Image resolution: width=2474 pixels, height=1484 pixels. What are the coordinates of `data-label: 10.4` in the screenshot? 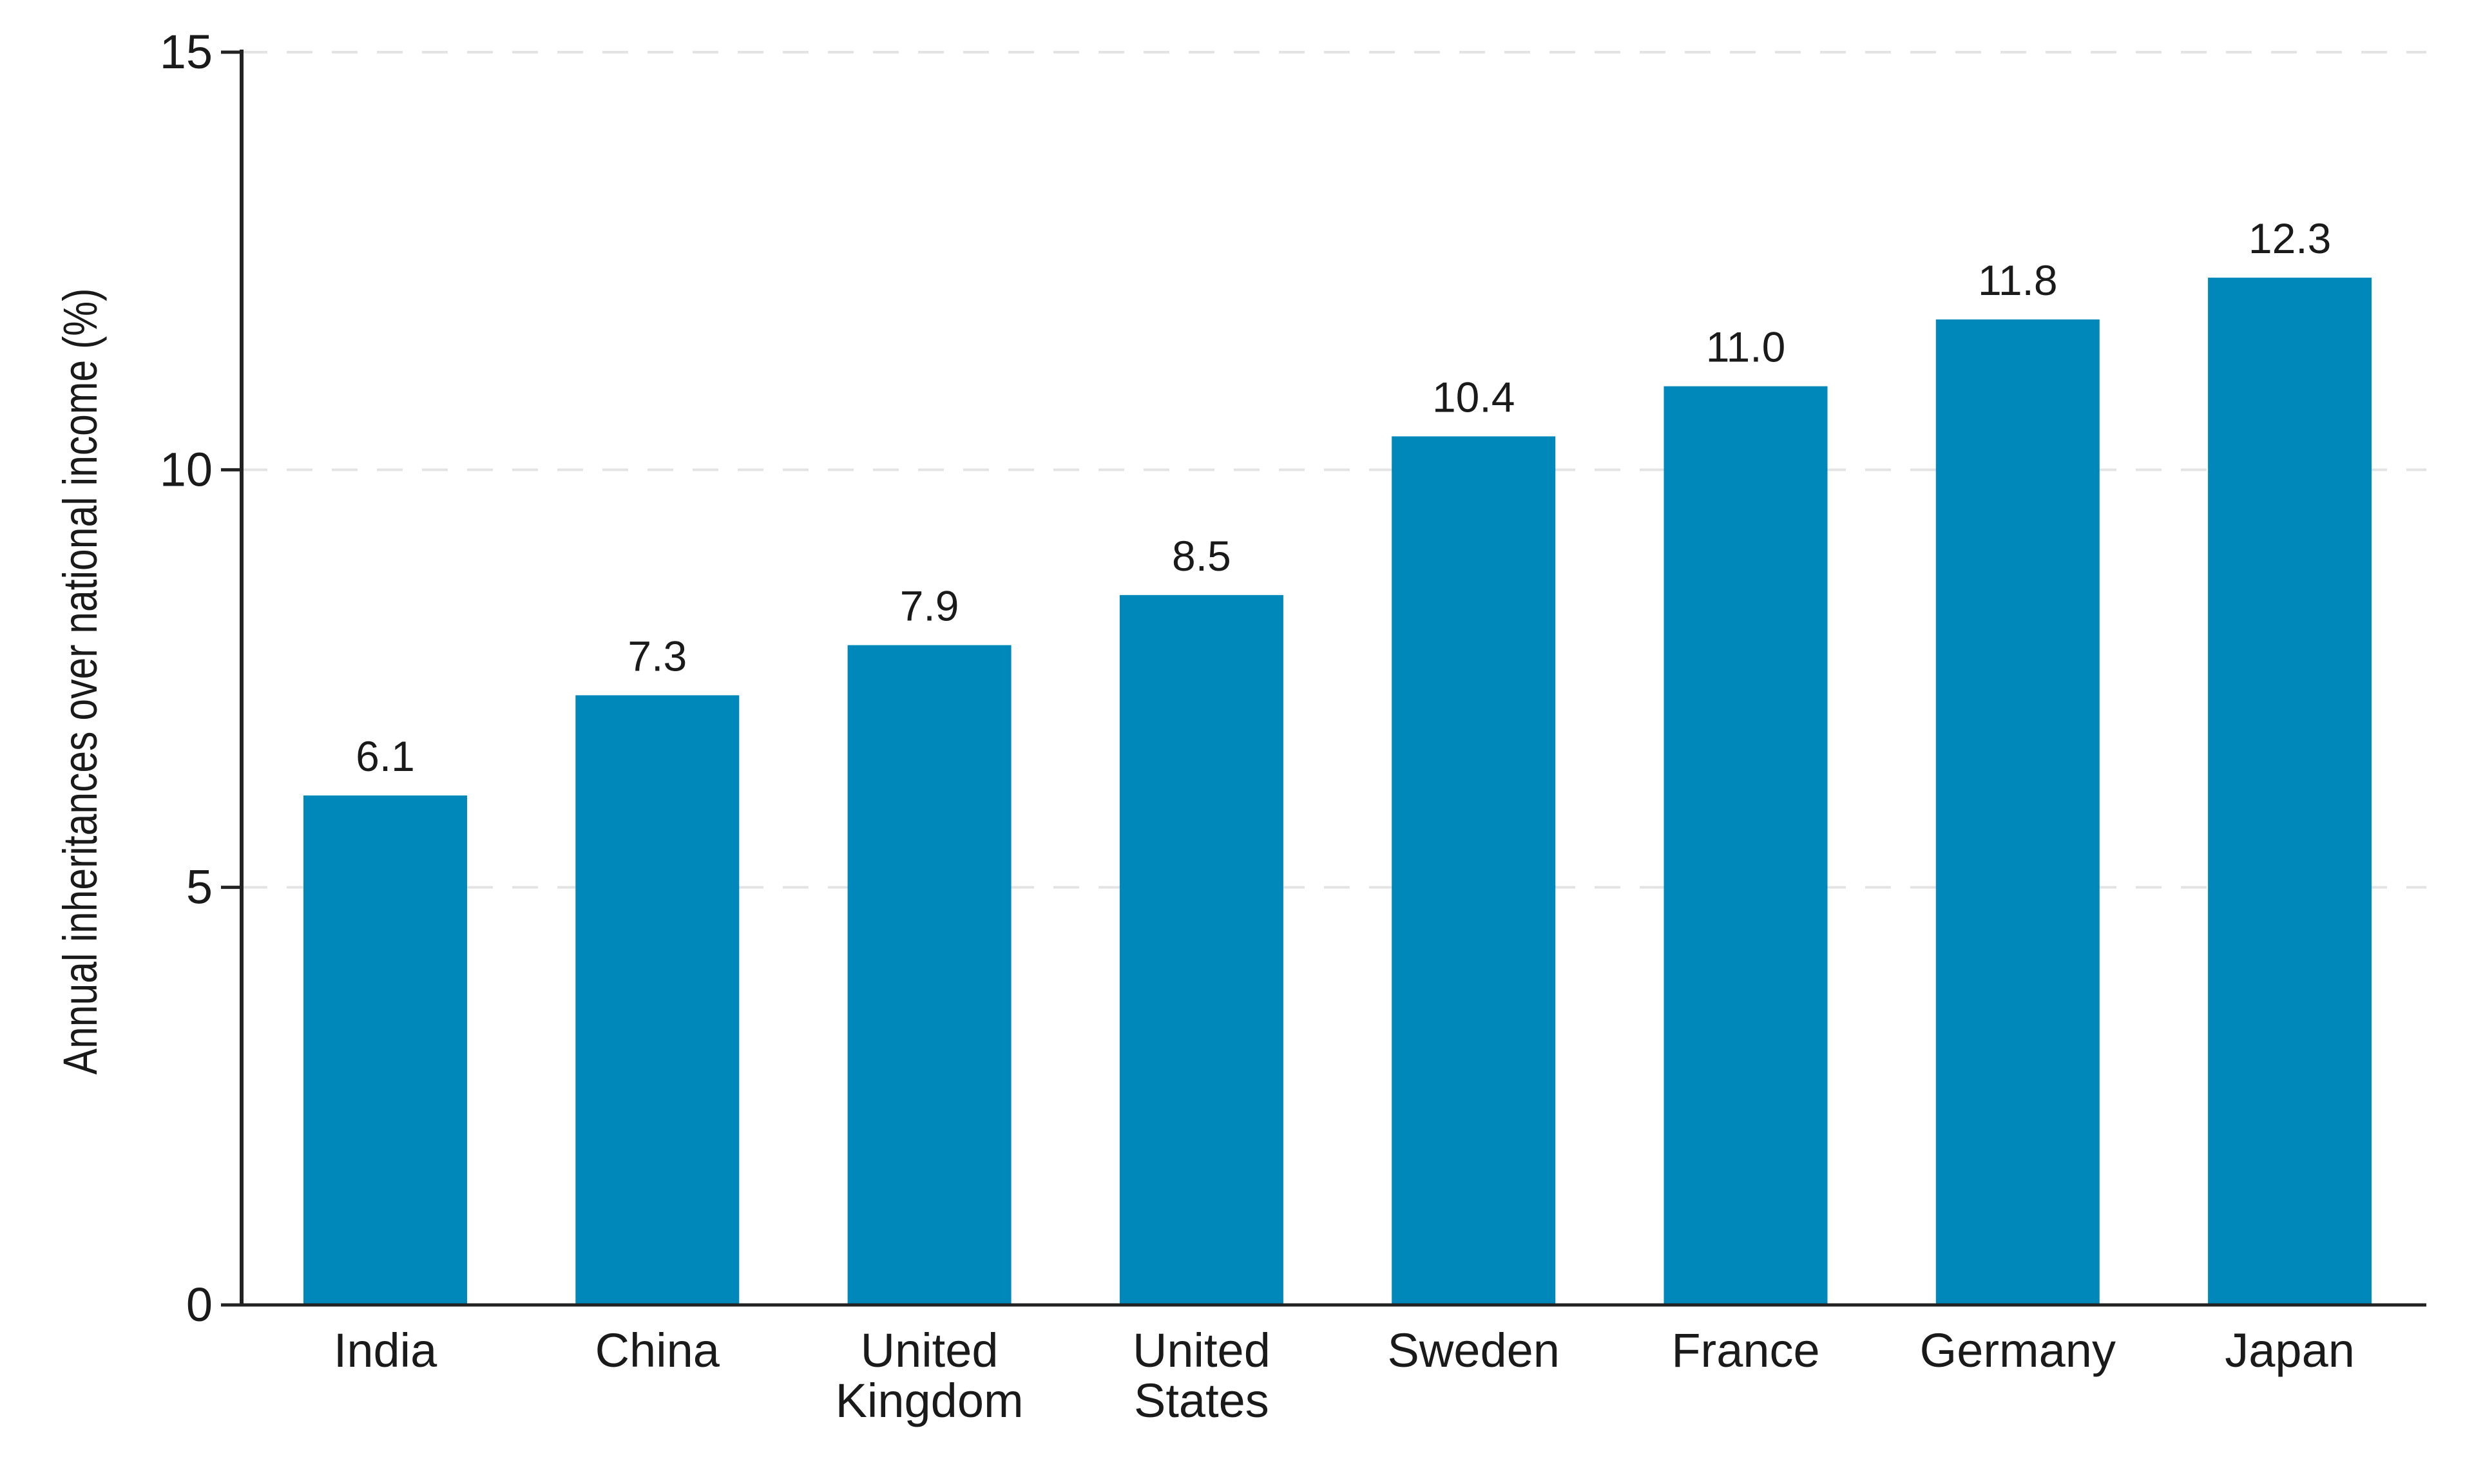 It's located at (1473, 397).